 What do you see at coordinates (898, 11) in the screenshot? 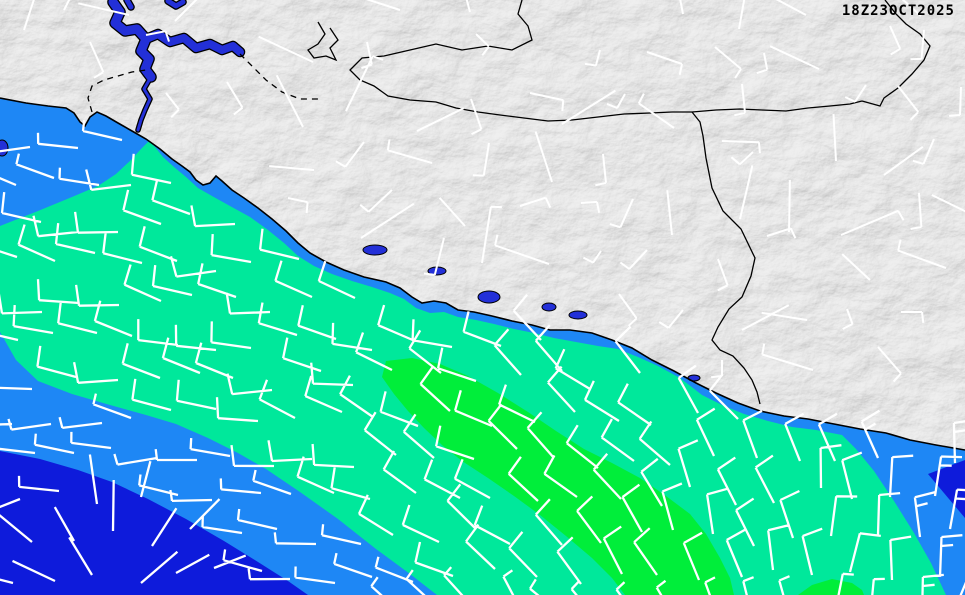
I see `timestamp-label: 18Z23OCT2025` at bounding box center [898, 11].